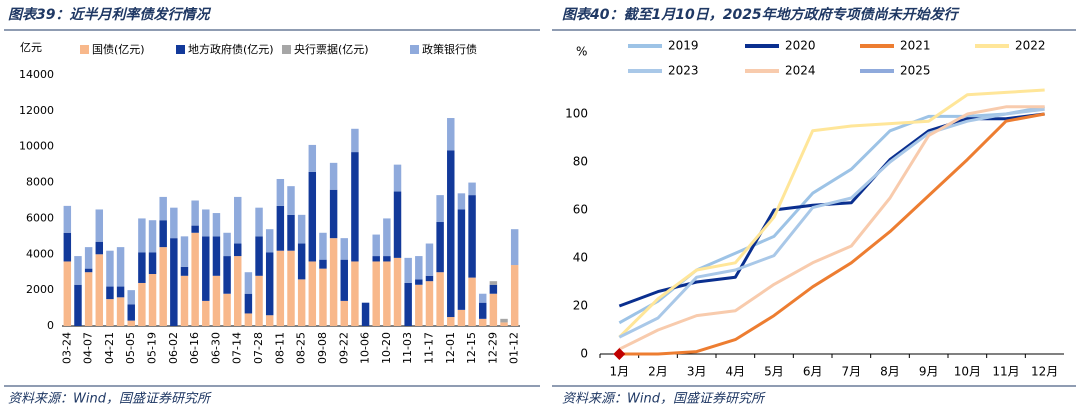 This screenshot has width=1080, height=414. Describe the element at coordinates (301, 348) in the screenshot. I see `x-tick-label: 08-25` at that location.